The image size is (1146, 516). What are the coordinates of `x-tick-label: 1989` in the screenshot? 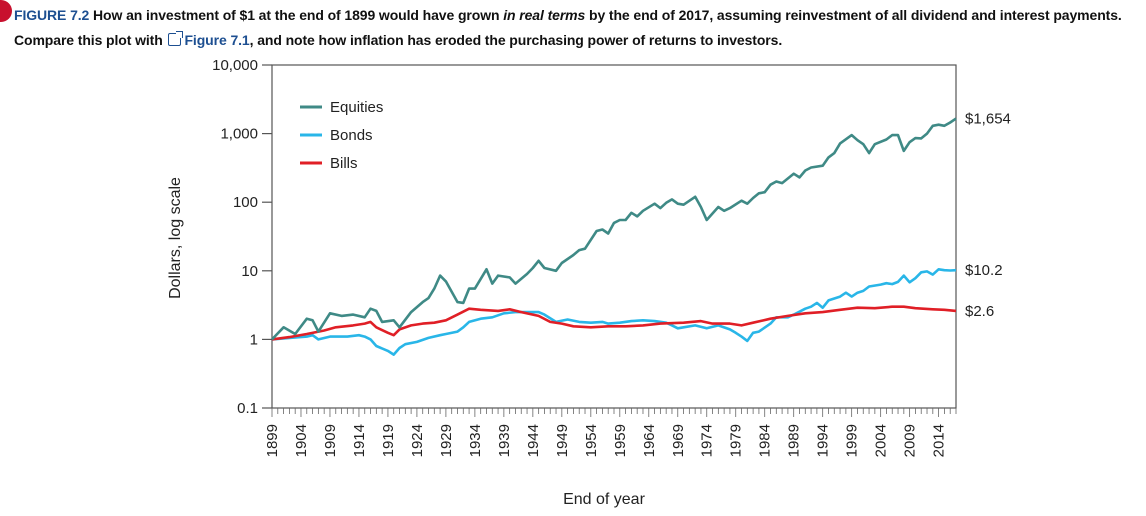 It's located at (794, 440).